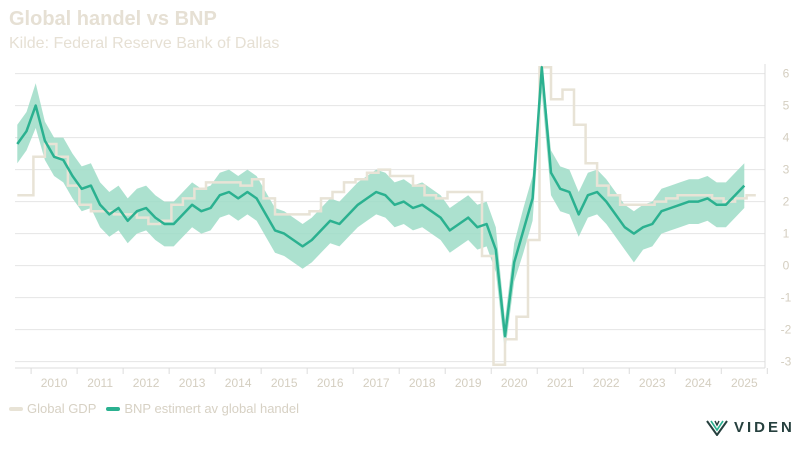 The width and height of the screenshot is (800, 450). What do you see at coordinates (192, 383) in the screenshot?
I see `x-tick-label: 2013` at bounding box center [192, 383].